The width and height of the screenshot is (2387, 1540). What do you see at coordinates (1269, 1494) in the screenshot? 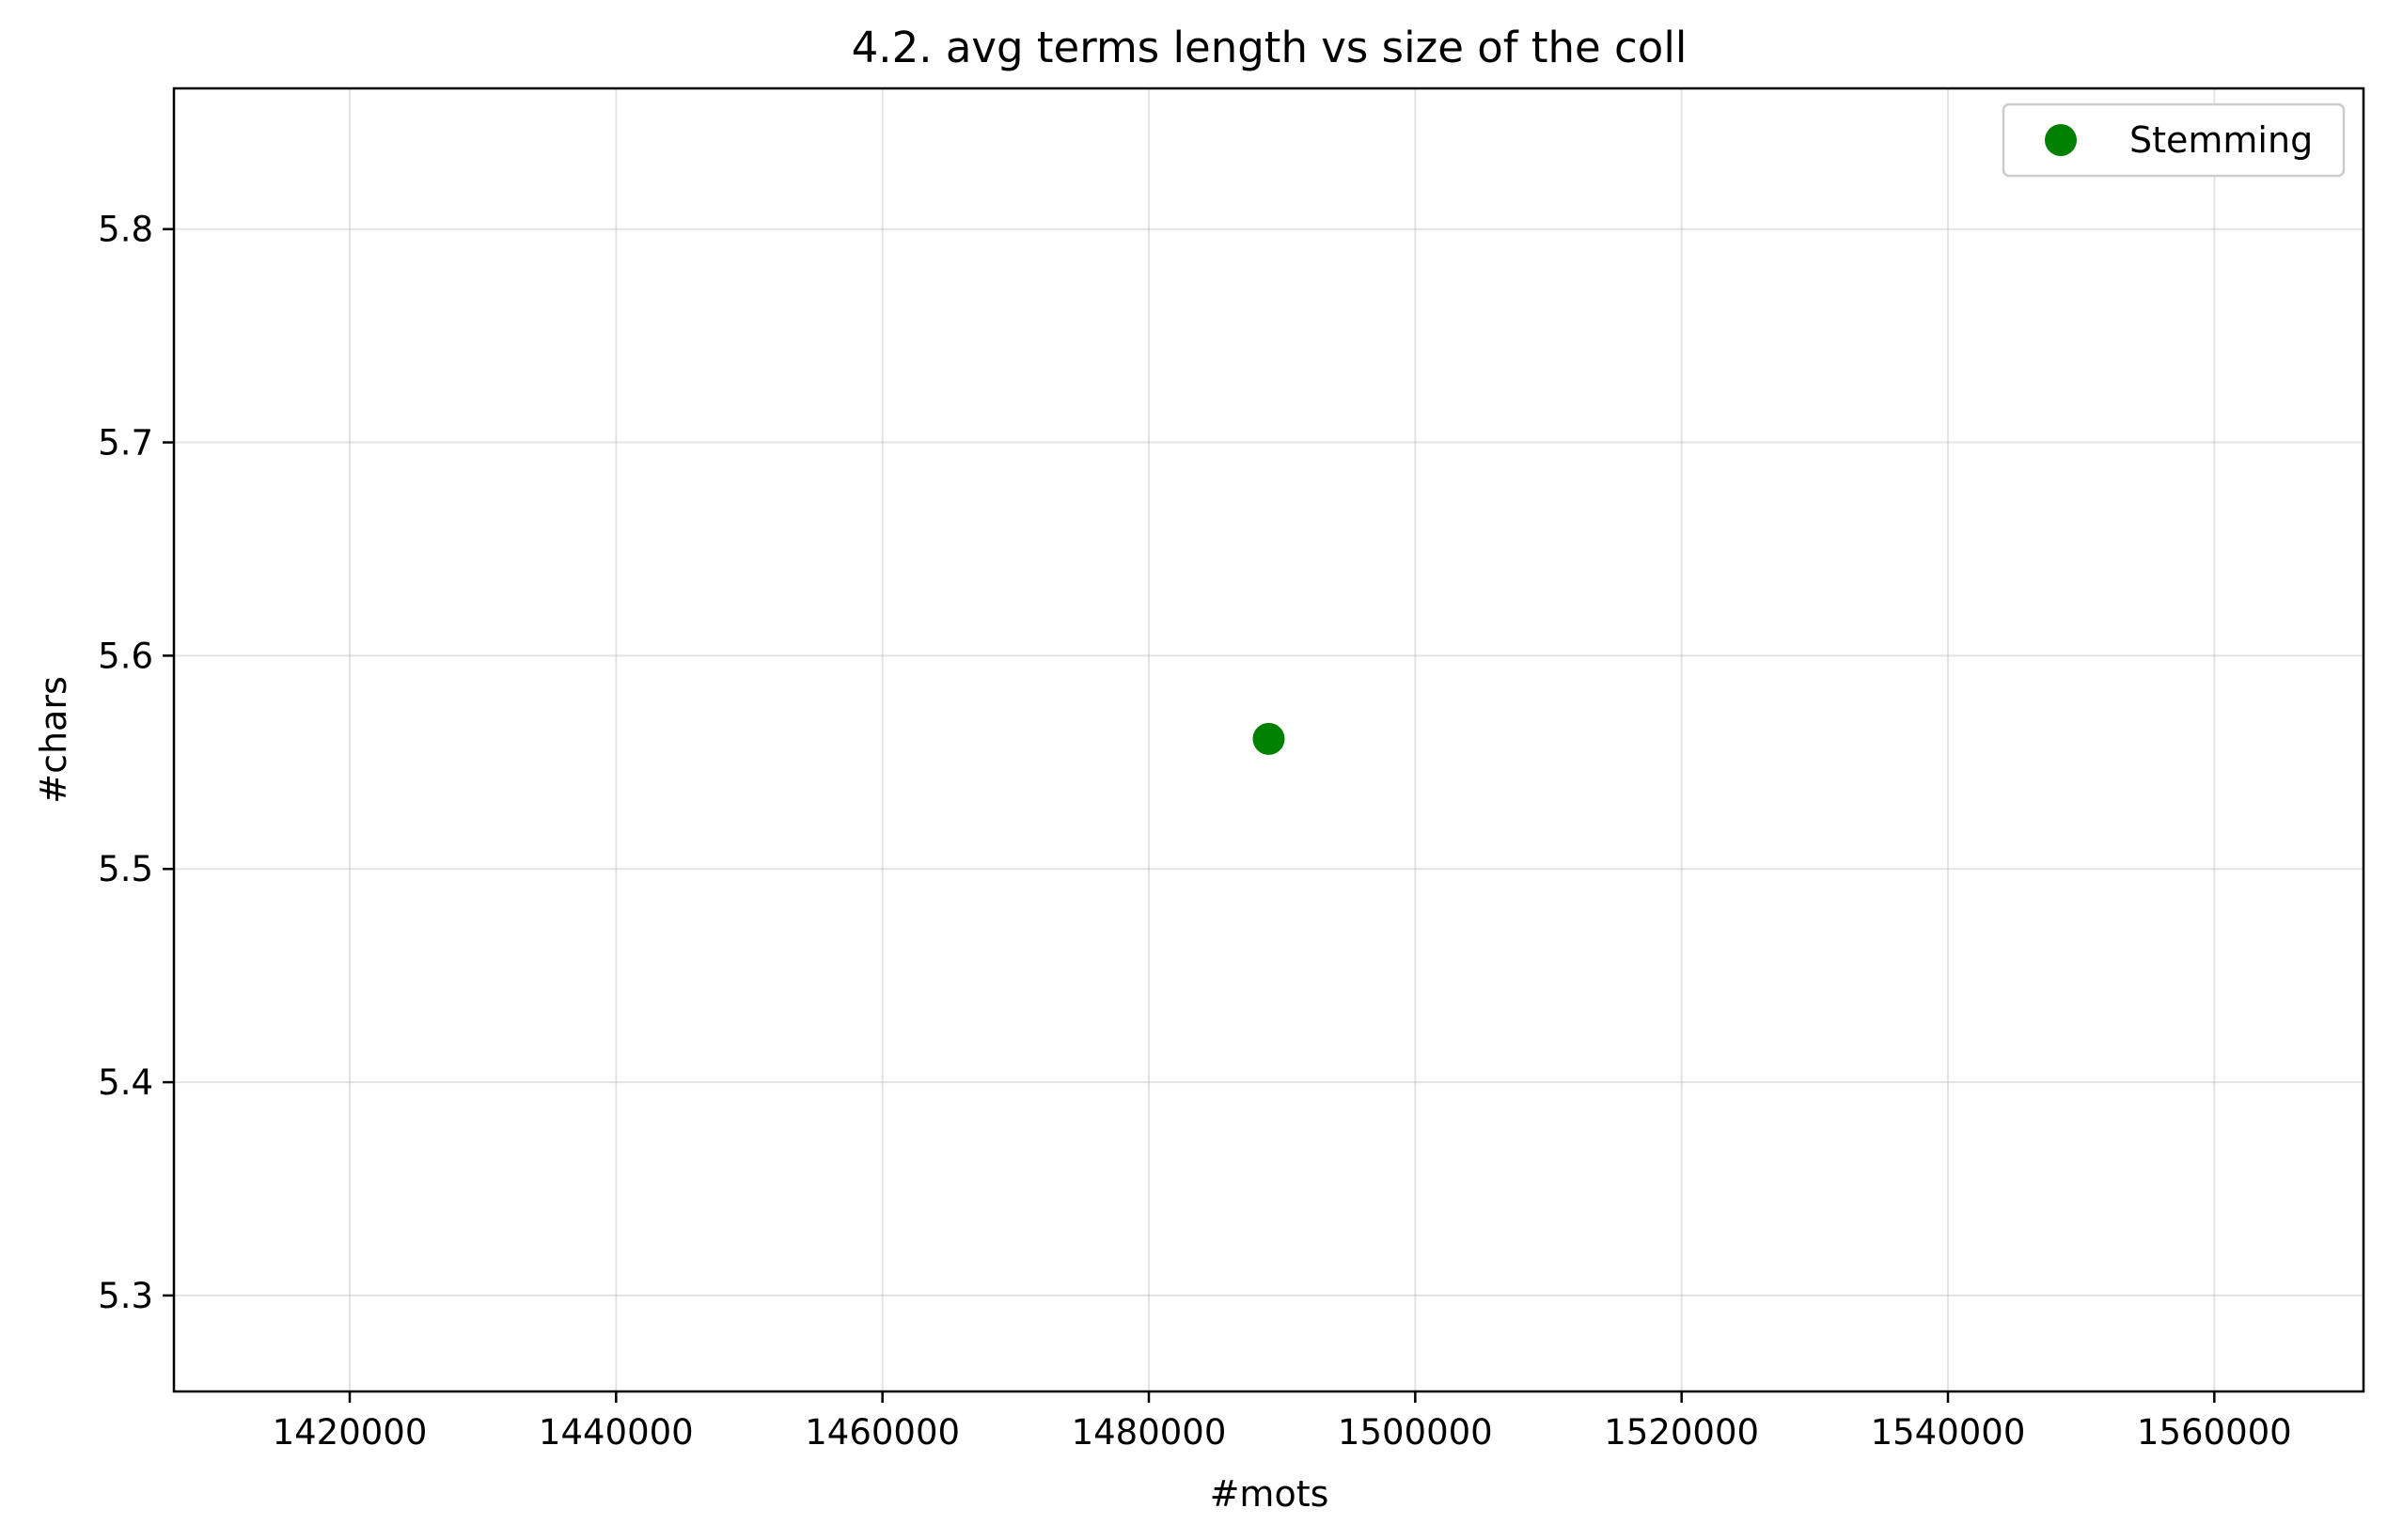
I see `x-axis-label: #mots` at bounding box center [1269, 1494].